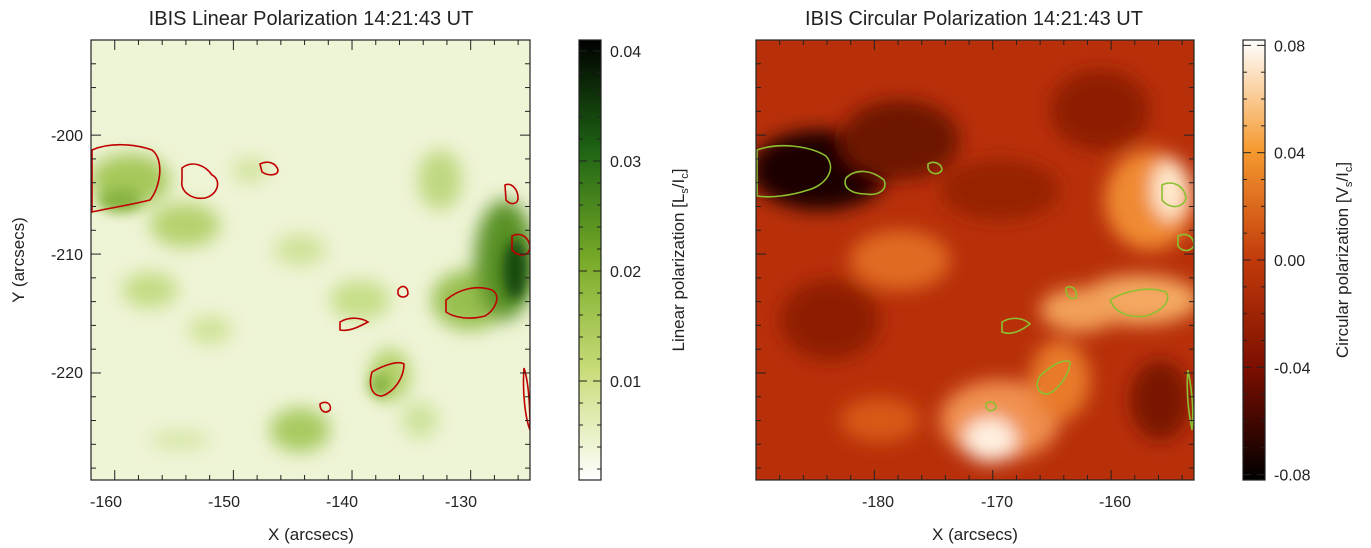 The height and width of the screenshot is (548, 1371). I want to click on left-x-tick-label: -130, so click(461, 502).